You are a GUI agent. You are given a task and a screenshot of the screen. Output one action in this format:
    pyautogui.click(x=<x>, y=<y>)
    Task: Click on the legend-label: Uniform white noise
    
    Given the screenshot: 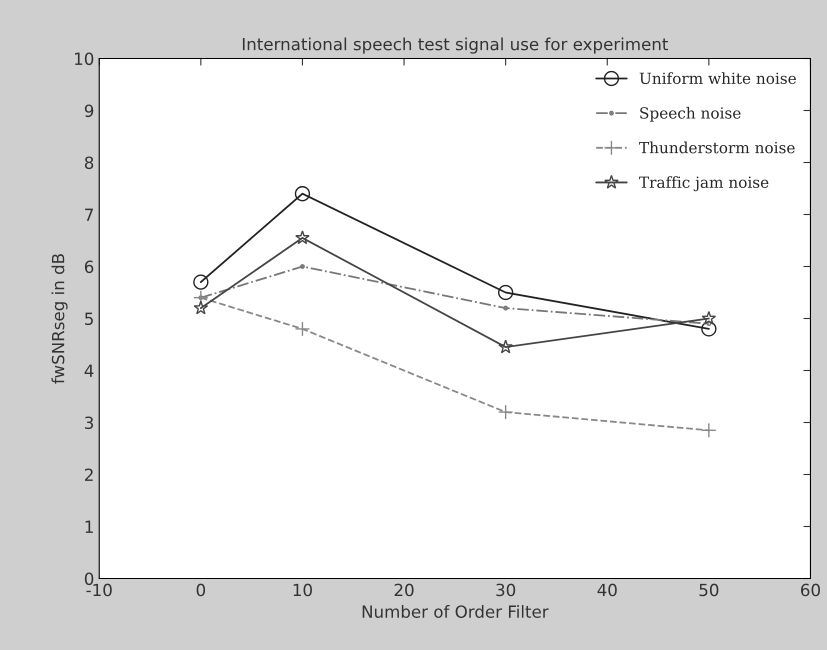 What is the action you would take?
    pyautogui.click(x=718, y=78)
    